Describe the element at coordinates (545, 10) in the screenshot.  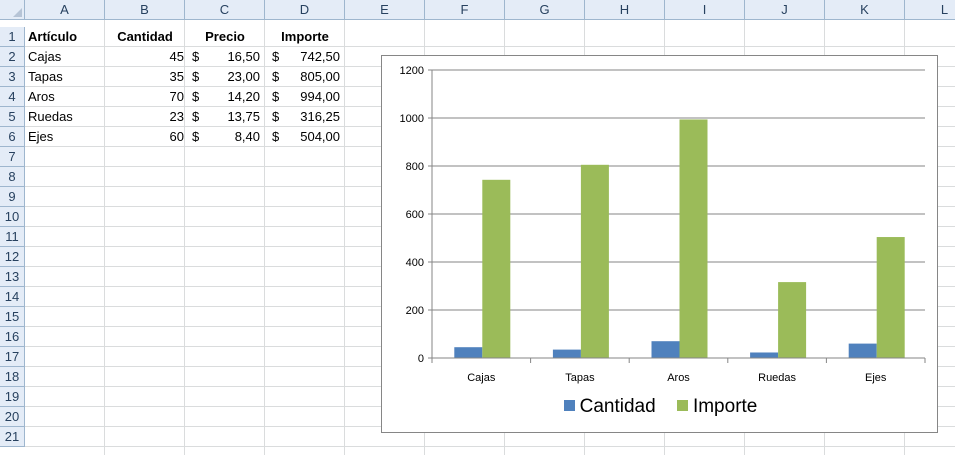
I see `column-header-g: G` at that location.